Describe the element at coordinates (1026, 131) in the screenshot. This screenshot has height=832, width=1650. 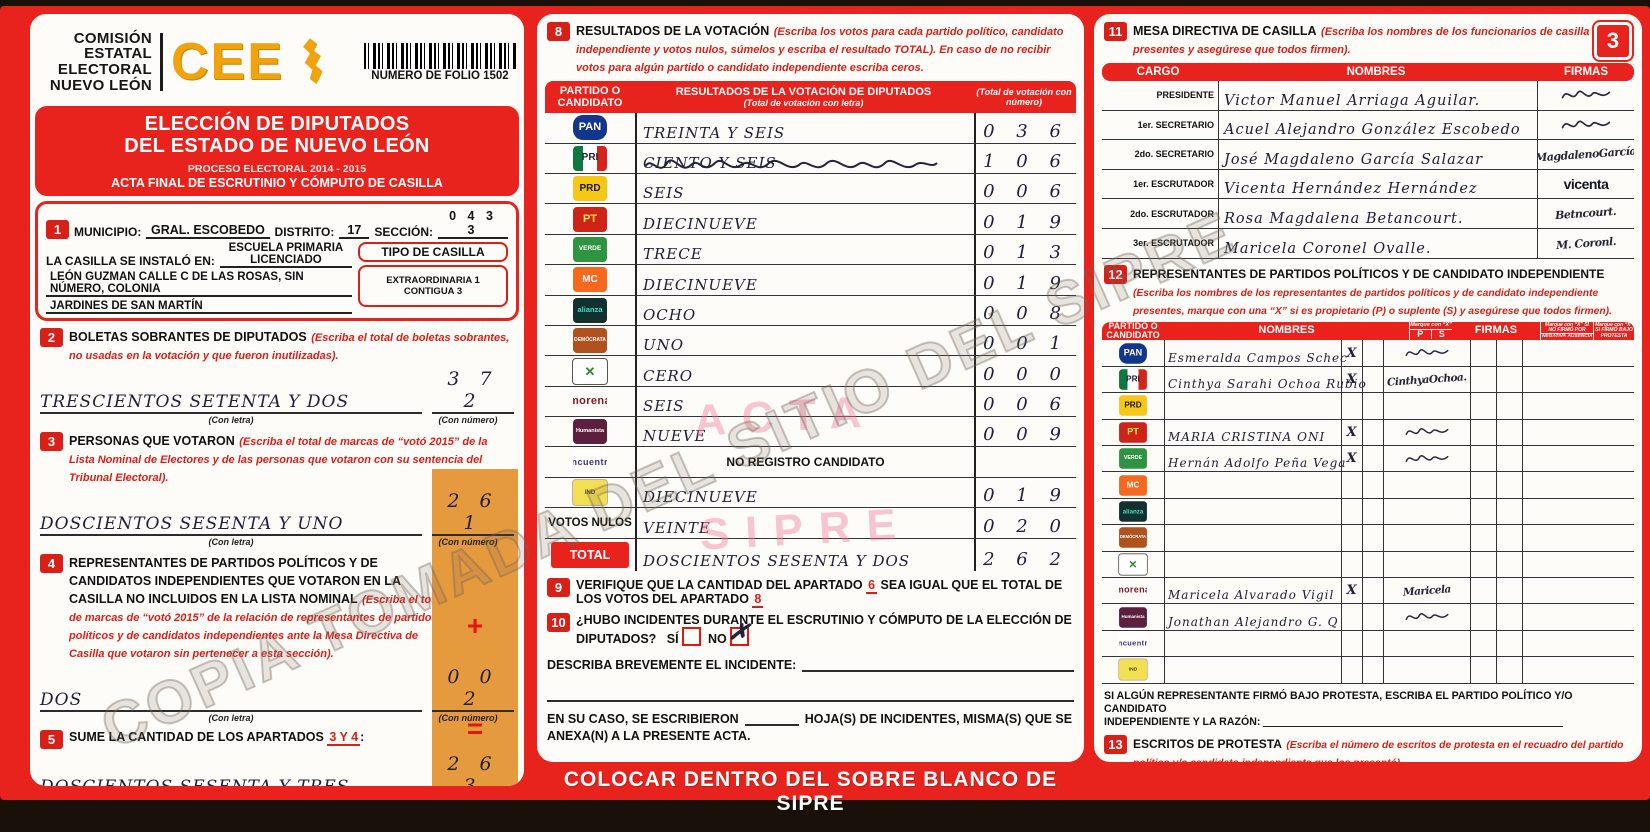
I see `vote-row-numero-field: 0 3 6` at that location.